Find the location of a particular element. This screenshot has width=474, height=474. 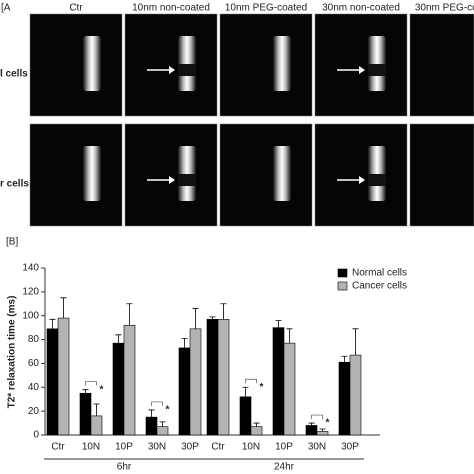

row-label: r cells is located at coordinates (14, 184).